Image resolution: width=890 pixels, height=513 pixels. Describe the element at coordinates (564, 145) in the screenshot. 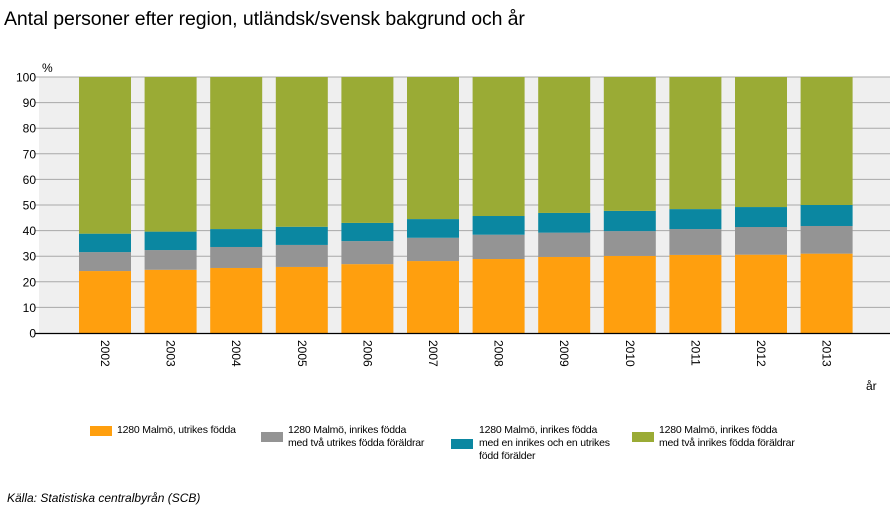

I see `bar-segment-2009-s3` at that location.